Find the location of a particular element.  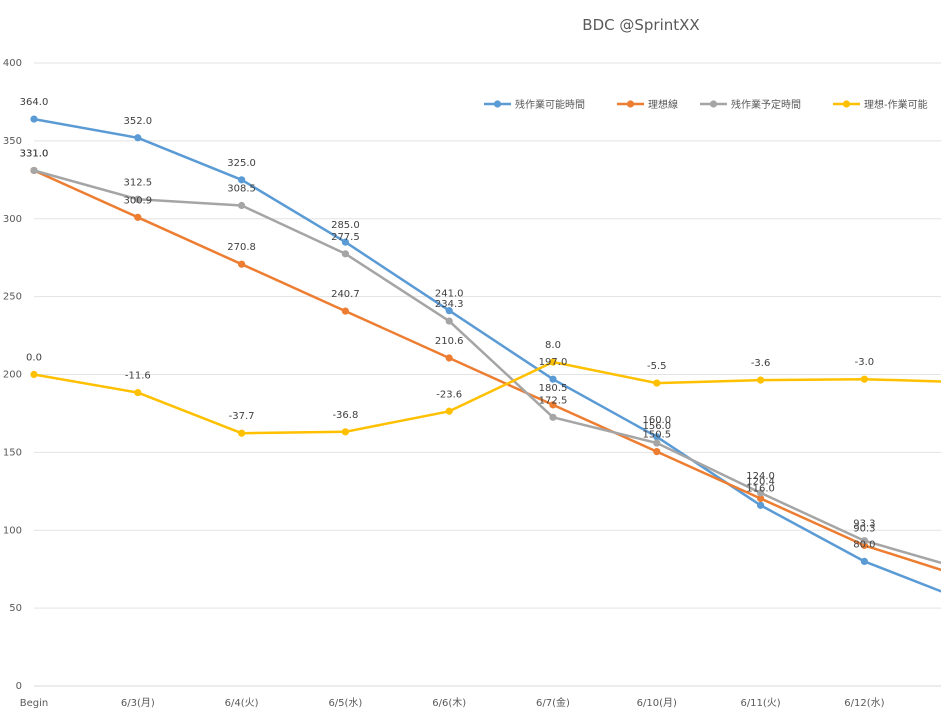

data-label: 80.0 is located at coordinates (864, 544).